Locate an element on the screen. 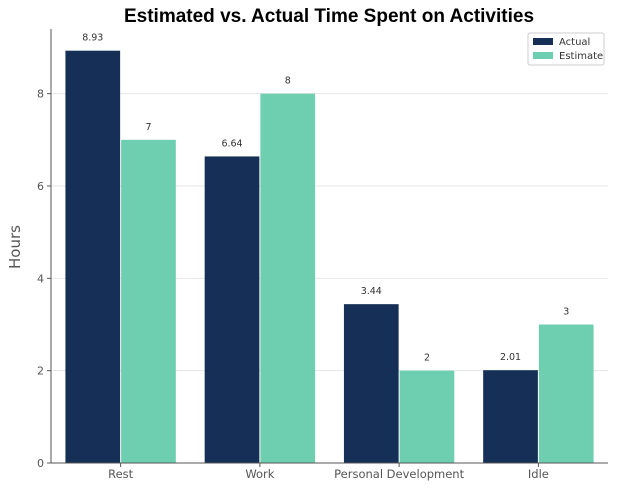  data-label: 2.01 is located at coordinates (510, 357).